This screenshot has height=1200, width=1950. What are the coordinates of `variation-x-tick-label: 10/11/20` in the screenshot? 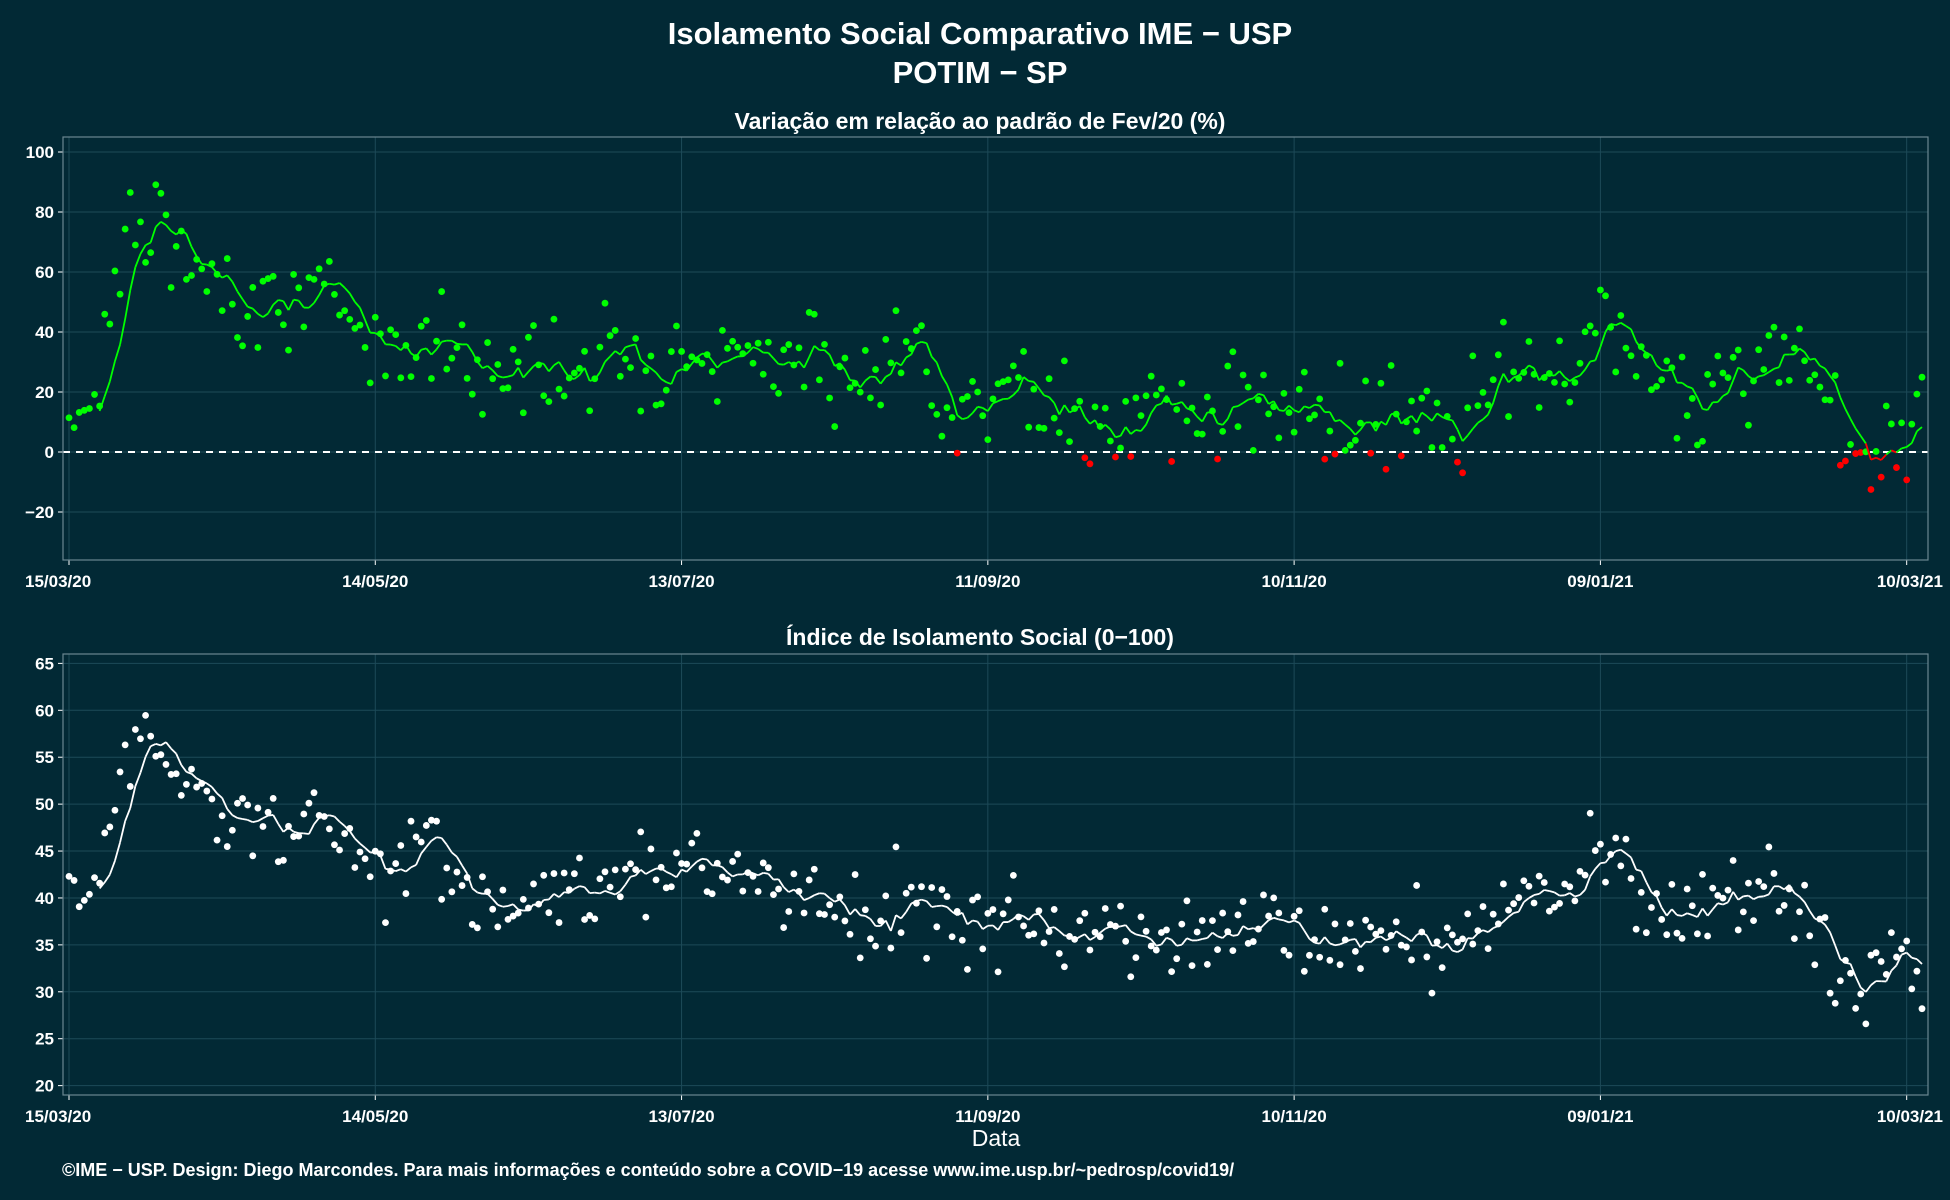 It's located at (1293, 581).